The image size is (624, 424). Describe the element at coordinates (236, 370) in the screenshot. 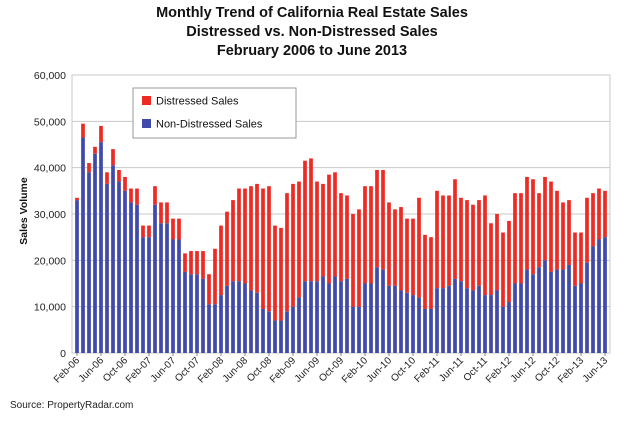

I see `x-tick-label: Jun-08` at that location.